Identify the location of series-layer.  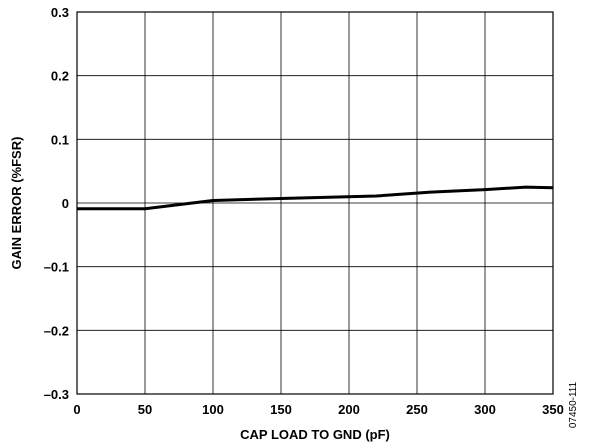
(315, 198).